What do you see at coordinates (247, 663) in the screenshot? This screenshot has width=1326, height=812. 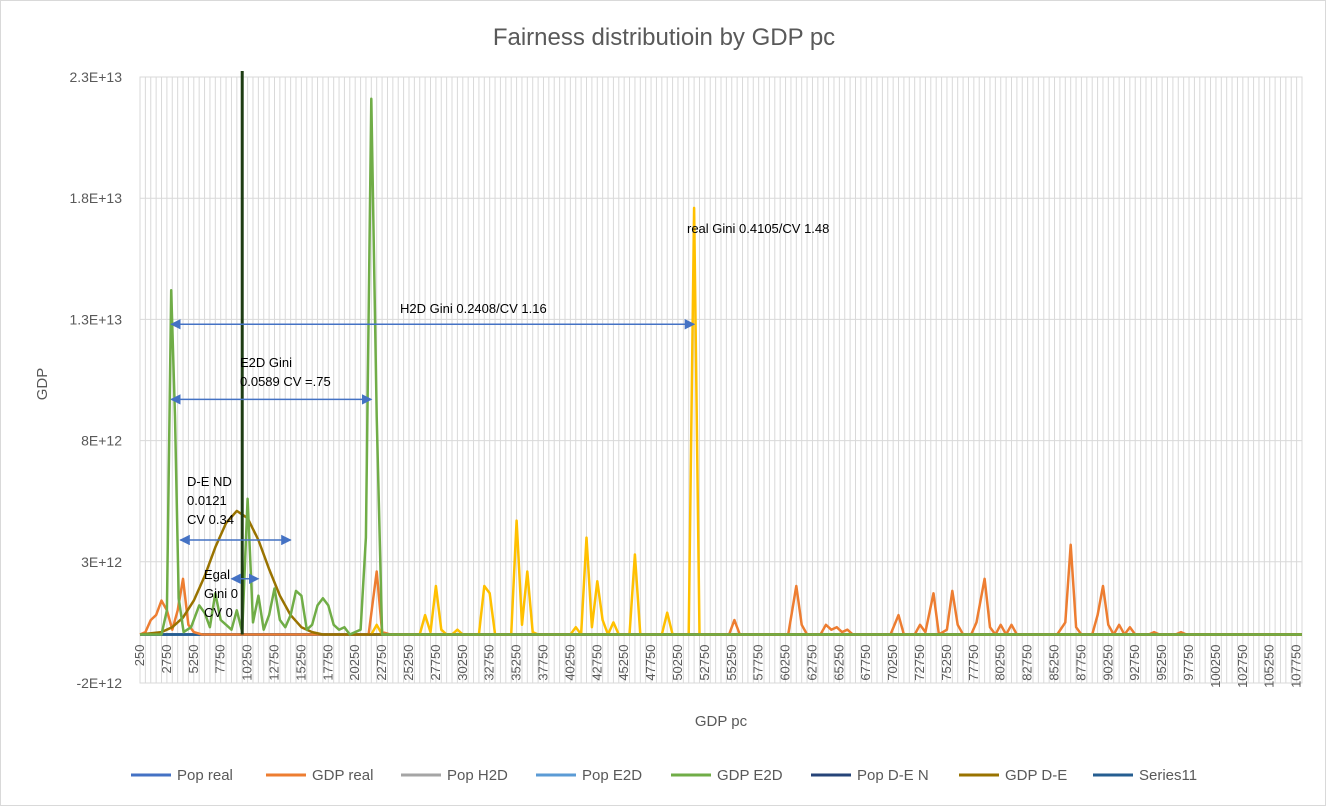 I see `x-tick-label: 10250` at bounding box center [247, 663].